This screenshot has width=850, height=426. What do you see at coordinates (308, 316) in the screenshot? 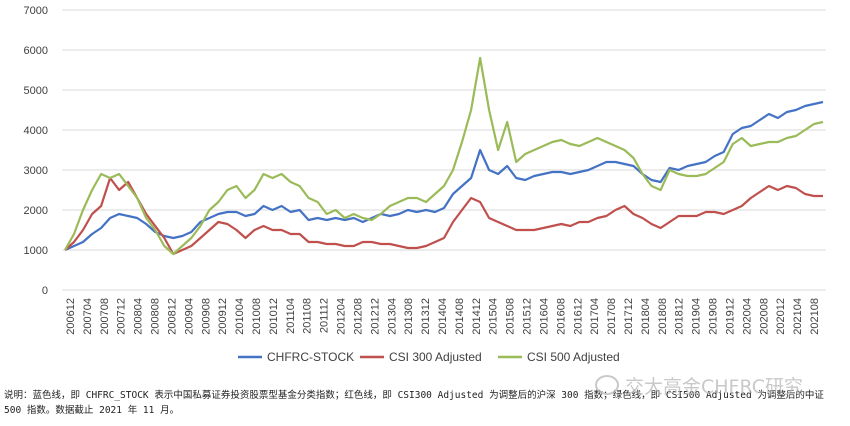
I see `x-tick-label: 201108` at bounding box center [308, 316].